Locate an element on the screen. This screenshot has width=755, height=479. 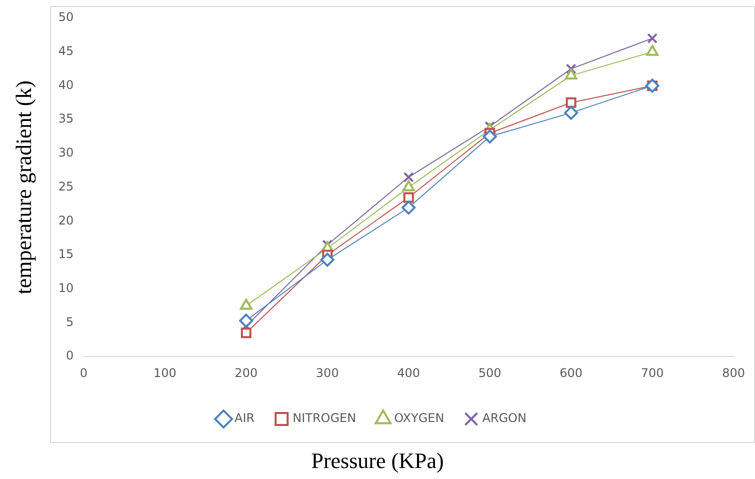
legend-label: OXYGEN is located at coordinates (419, 418).